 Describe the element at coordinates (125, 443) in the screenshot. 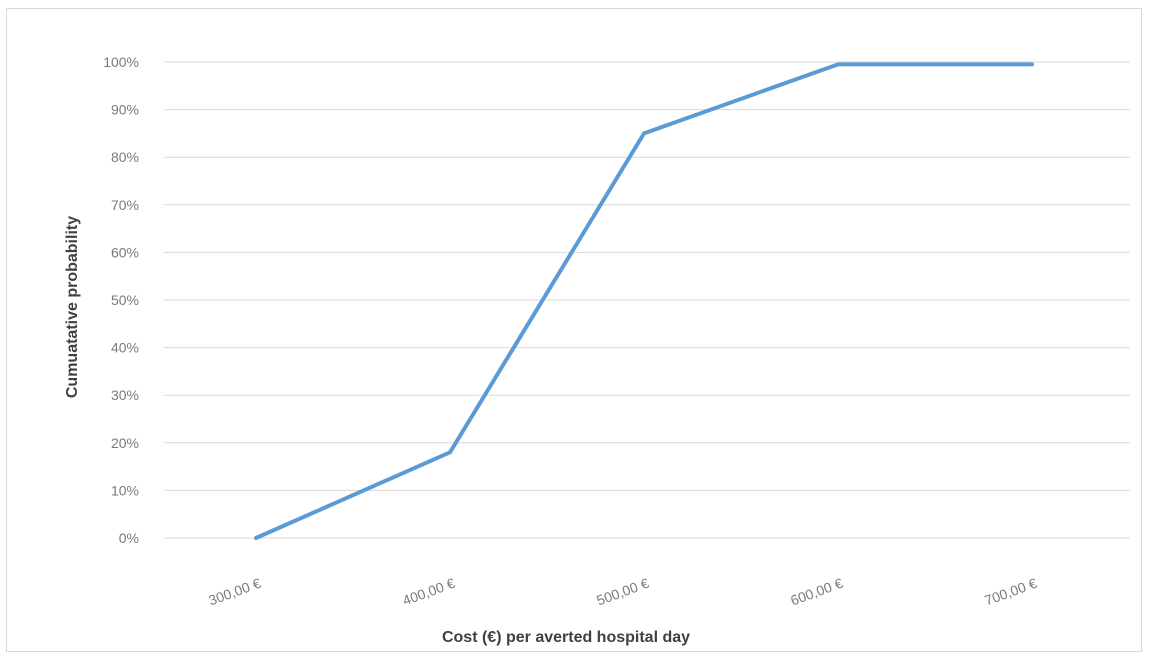

I see `y-tick-label: 20%` at that location.